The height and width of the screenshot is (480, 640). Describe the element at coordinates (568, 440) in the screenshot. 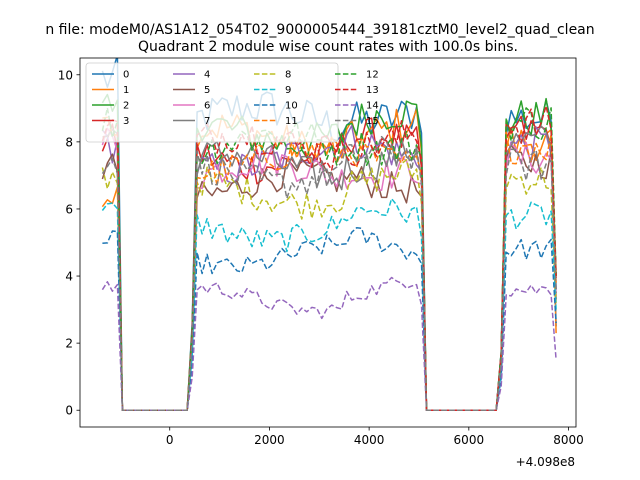

I see `x-tick-label: 8000` at that location.